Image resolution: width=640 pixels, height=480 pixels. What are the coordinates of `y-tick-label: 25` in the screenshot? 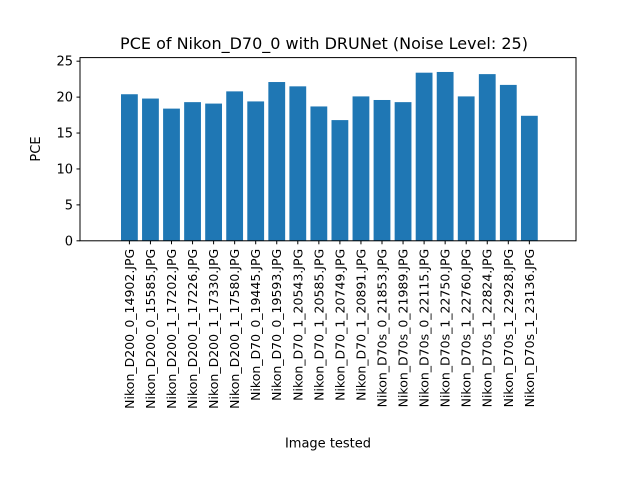 It's located at (64, 62).